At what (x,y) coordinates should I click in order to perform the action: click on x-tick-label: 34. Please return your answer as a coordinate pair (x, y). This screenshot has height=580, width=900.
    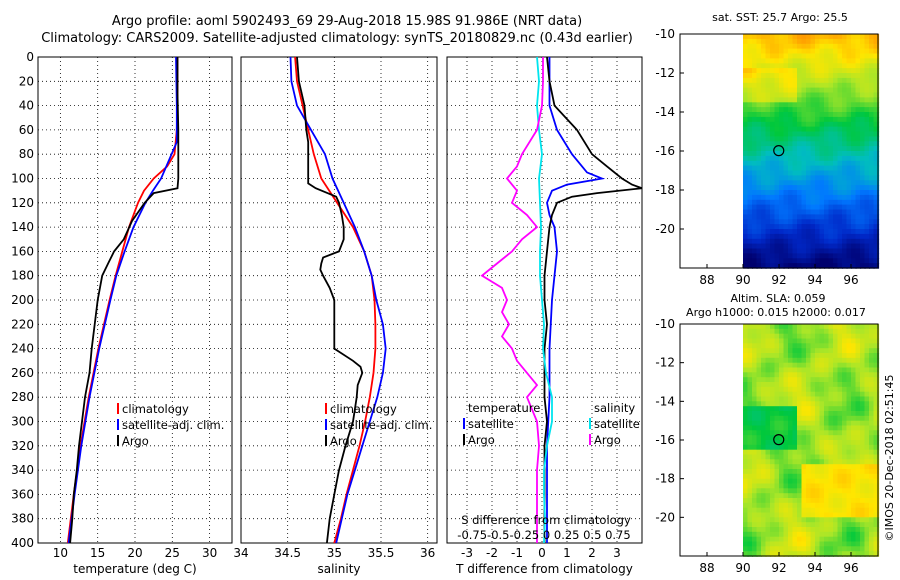
    Looking at the image, I should click on (240, 553).